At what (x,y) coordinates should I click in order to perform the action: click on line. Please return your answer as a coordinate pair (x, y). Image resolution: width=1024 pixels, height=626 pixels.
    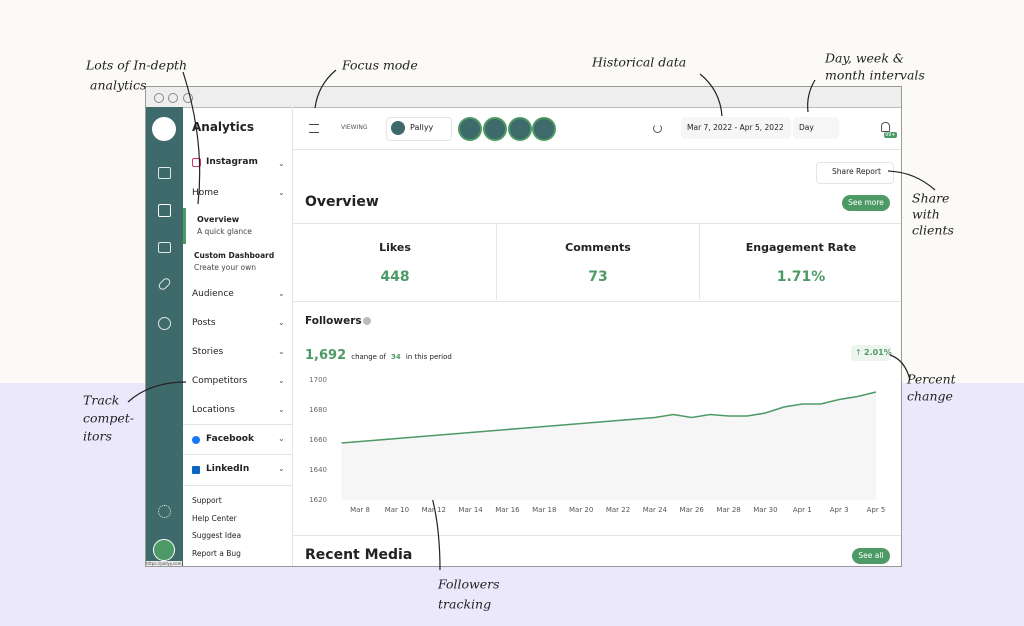
    Looking at the image, I should click on (609, 417).